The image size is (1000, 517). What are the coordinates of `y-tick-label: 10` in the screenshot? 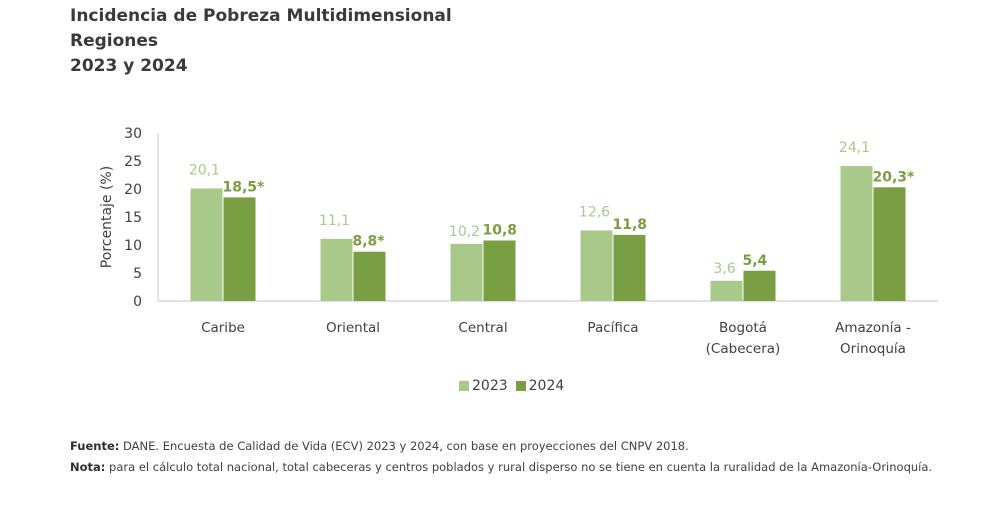 It's located at (133, 246).